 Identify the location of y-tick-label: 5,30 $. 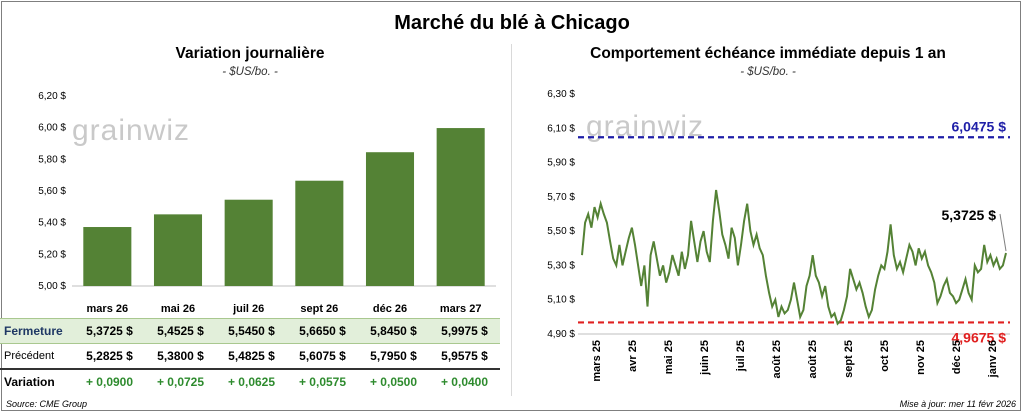
(561, 265).